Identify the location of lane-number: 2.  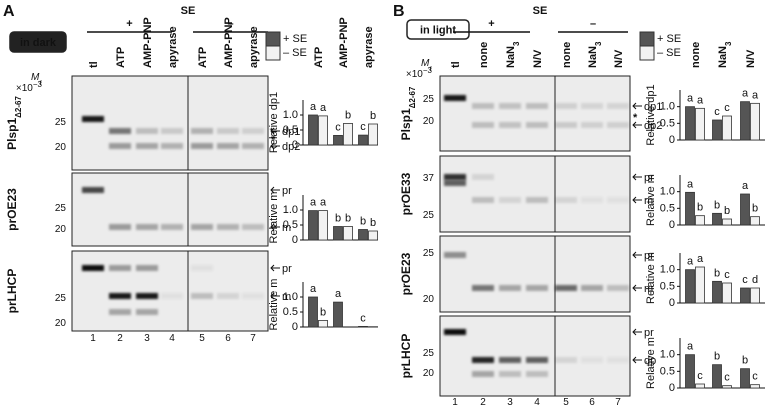
(483, 402).